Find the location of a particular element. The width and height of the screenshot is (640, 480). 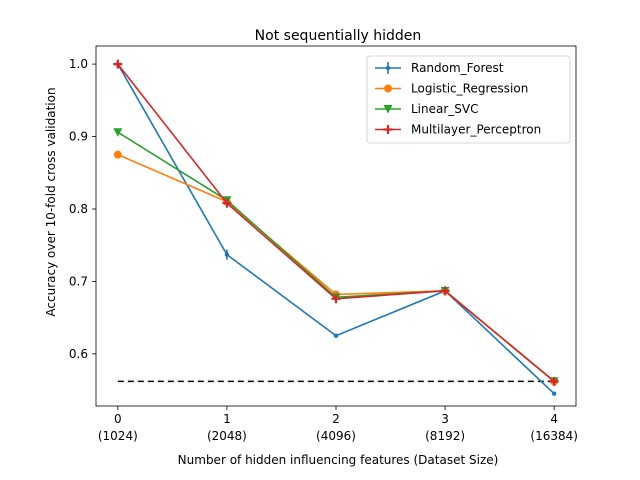

y-axis-label: Accuracy over 10-fold cross validation is located at coordinates (51, 201).